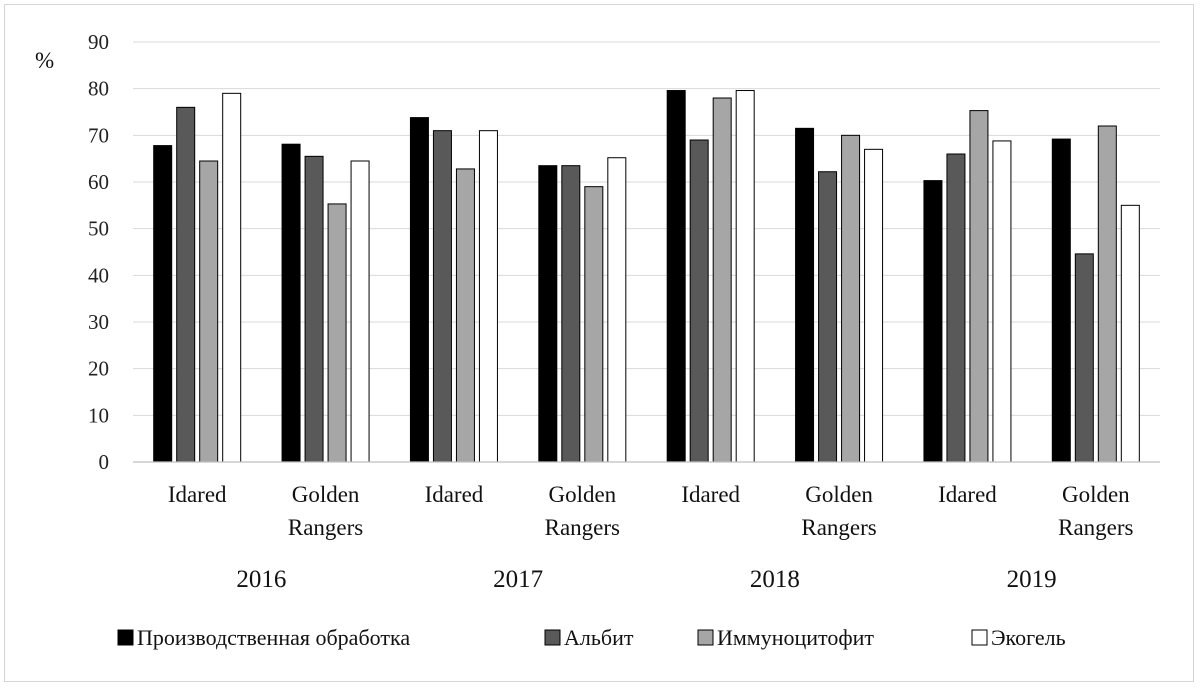  Describe the element at coordinates (98, 275) in the screenshot. I see `y-tick-label: 40` at that location.